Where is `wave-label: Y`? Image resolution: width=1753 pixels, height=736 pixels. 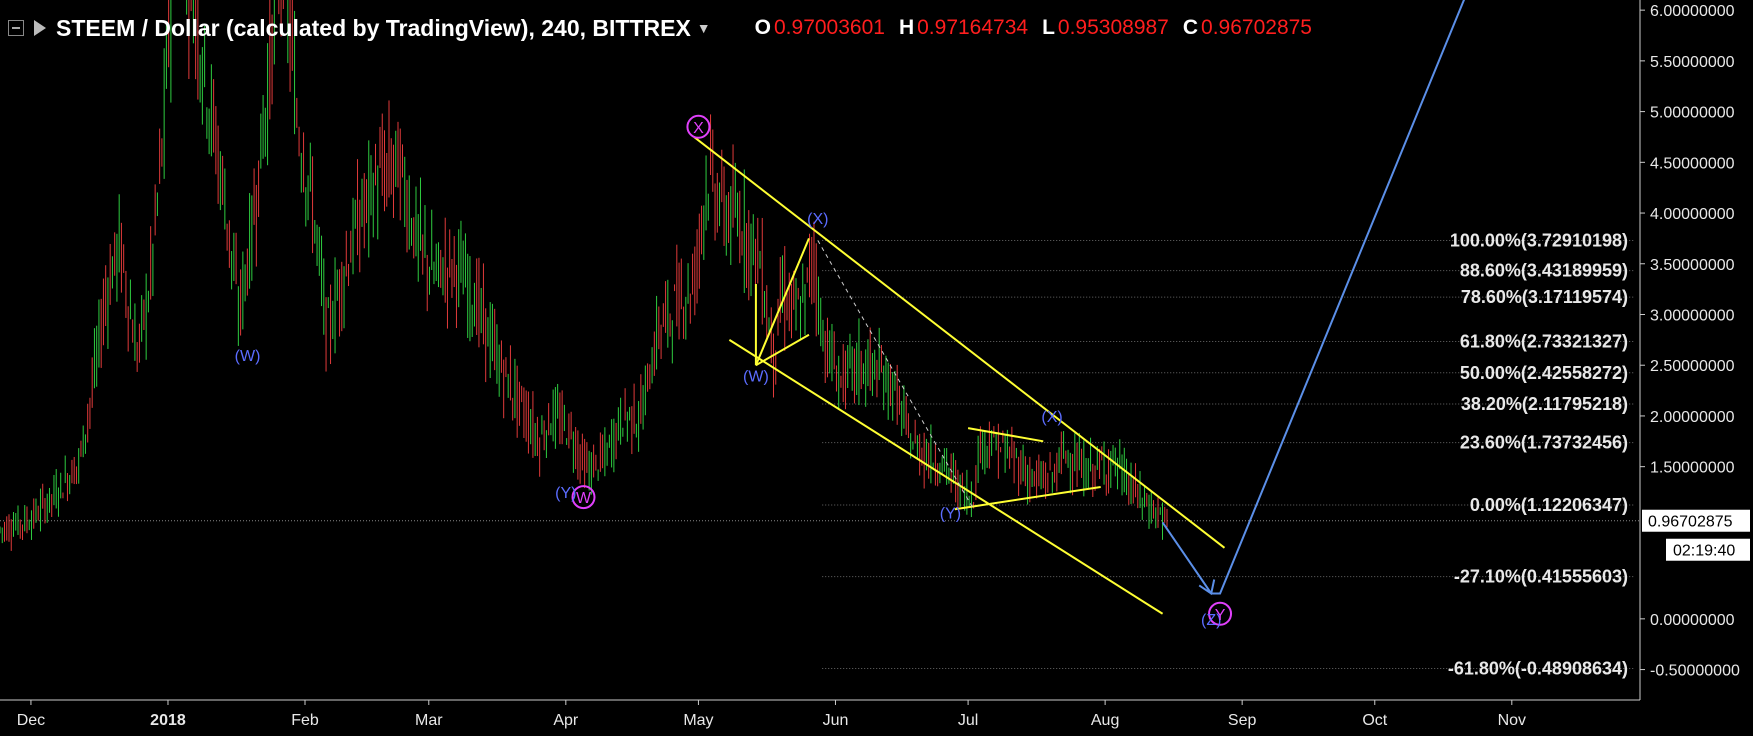
wave-label: Y is located at coordinates (1220, 615).